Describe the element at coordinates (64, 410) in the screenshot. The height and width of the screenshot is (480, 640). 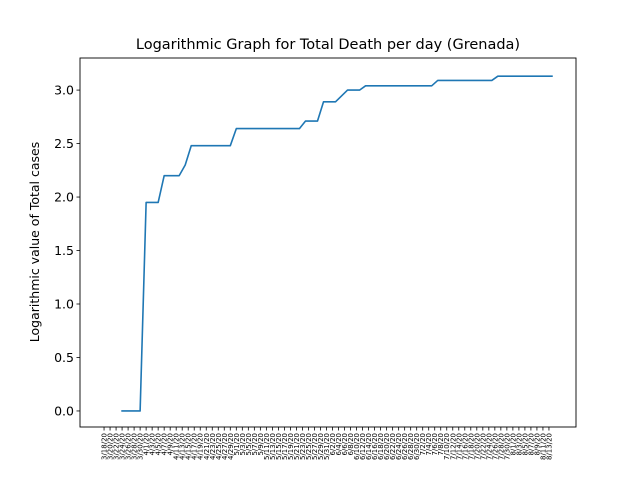
I see `y-tick-label: 0.0` at that location.